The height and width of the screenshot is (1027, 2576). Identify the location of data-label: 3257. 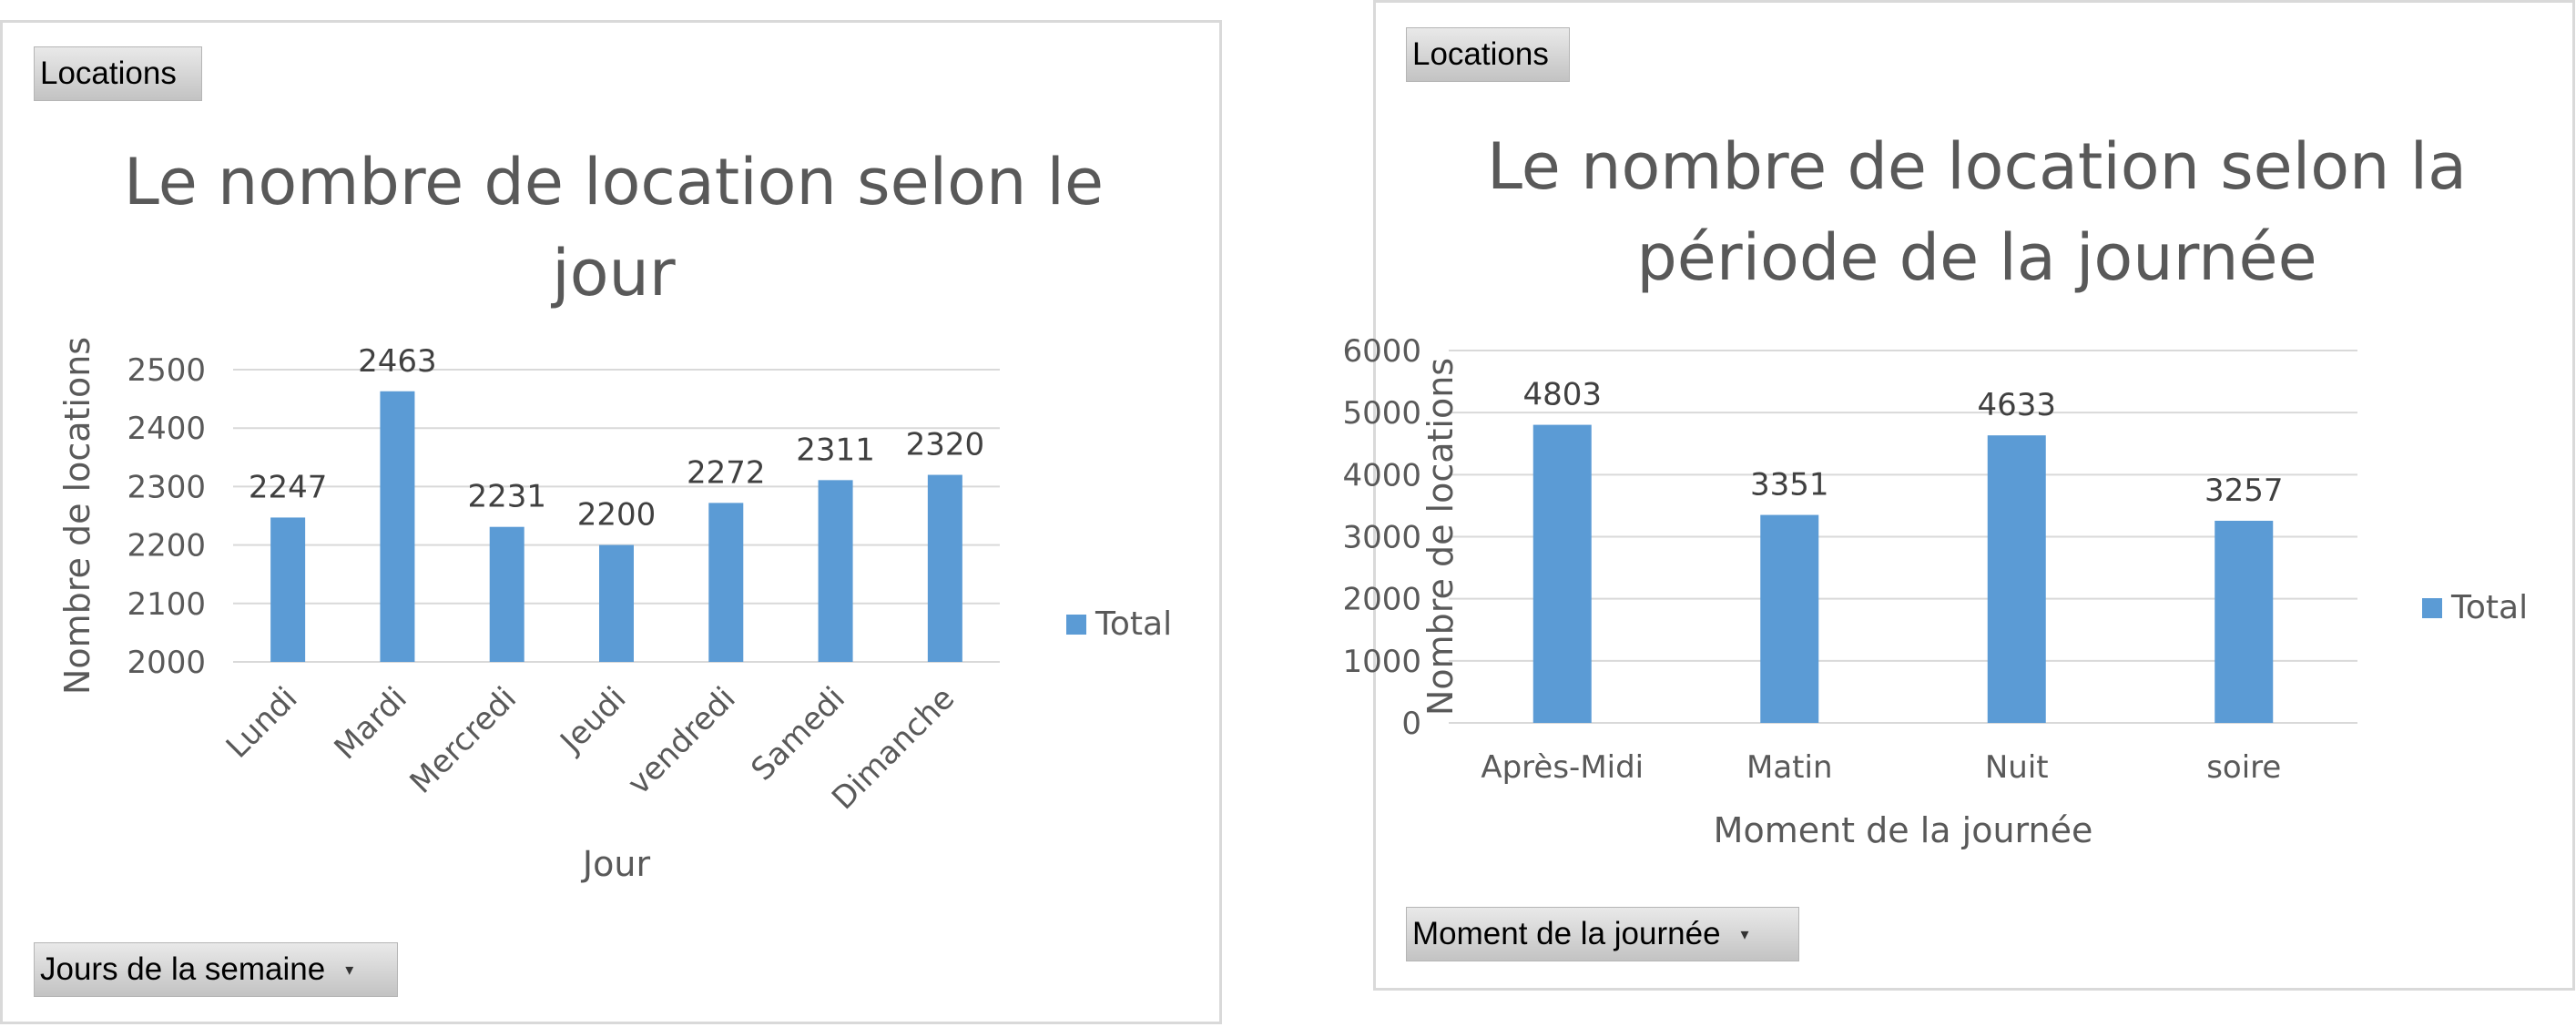
(2244, 491).